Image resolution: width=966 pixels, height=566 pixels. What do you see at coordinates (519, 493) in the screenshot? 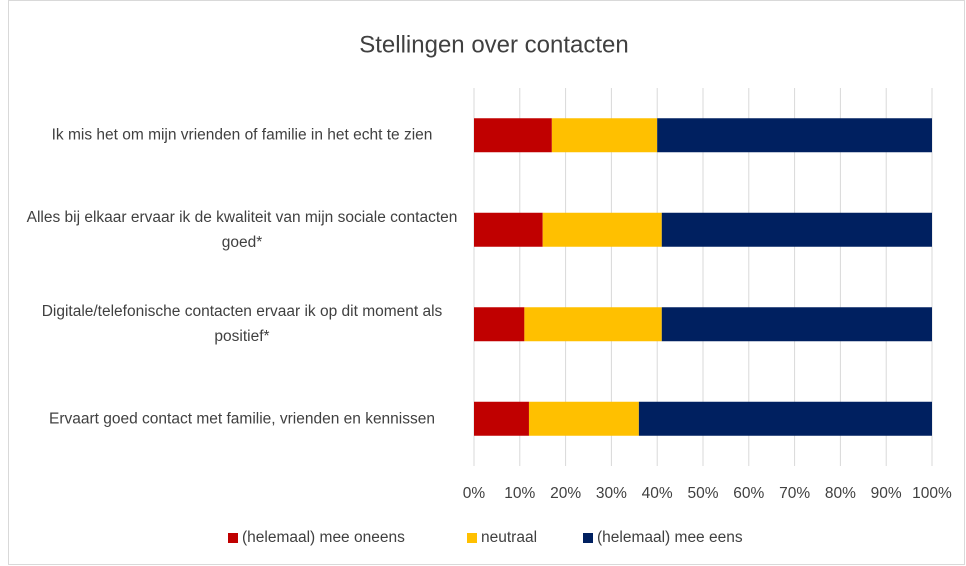
I see `x-tick-label: 10%` at bounding box center [519, 493].